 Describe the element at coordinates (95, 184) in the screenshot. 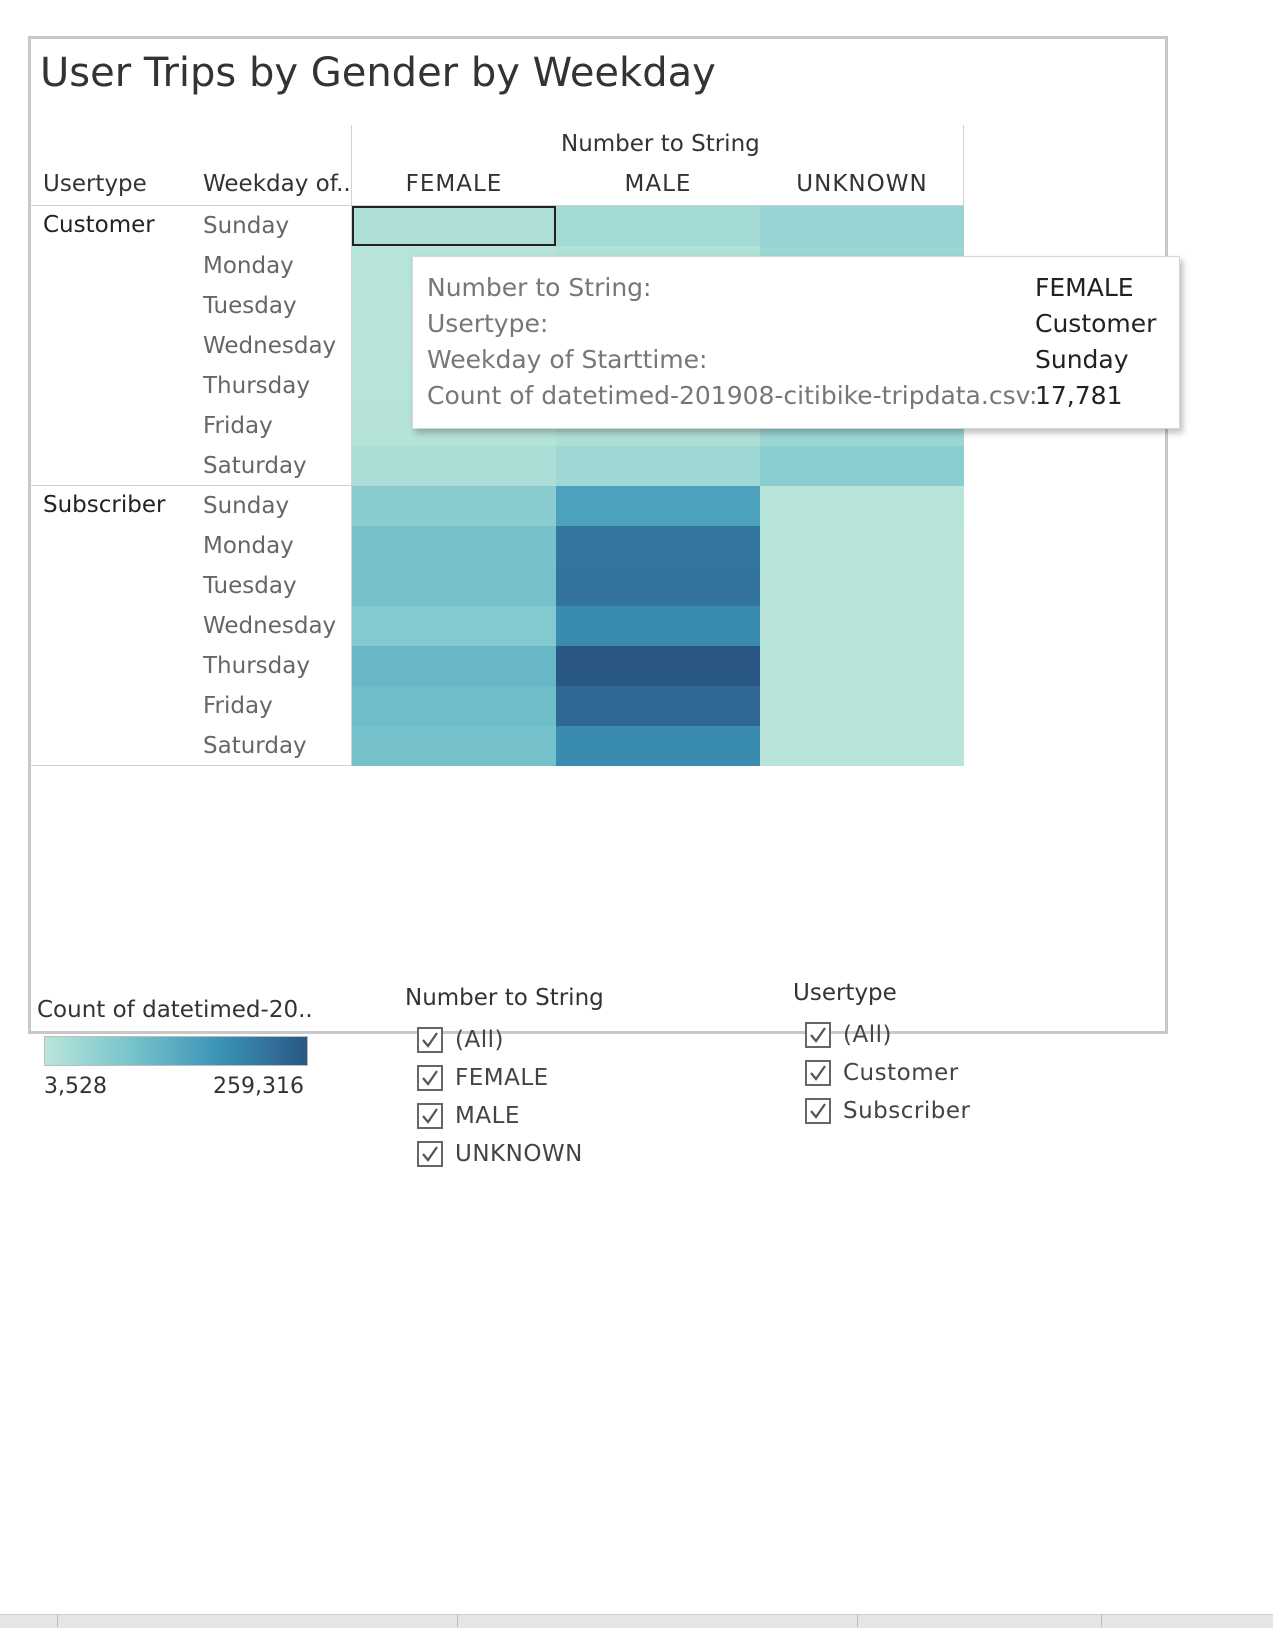

I see `row-header-usertype: Usertype` at that location.